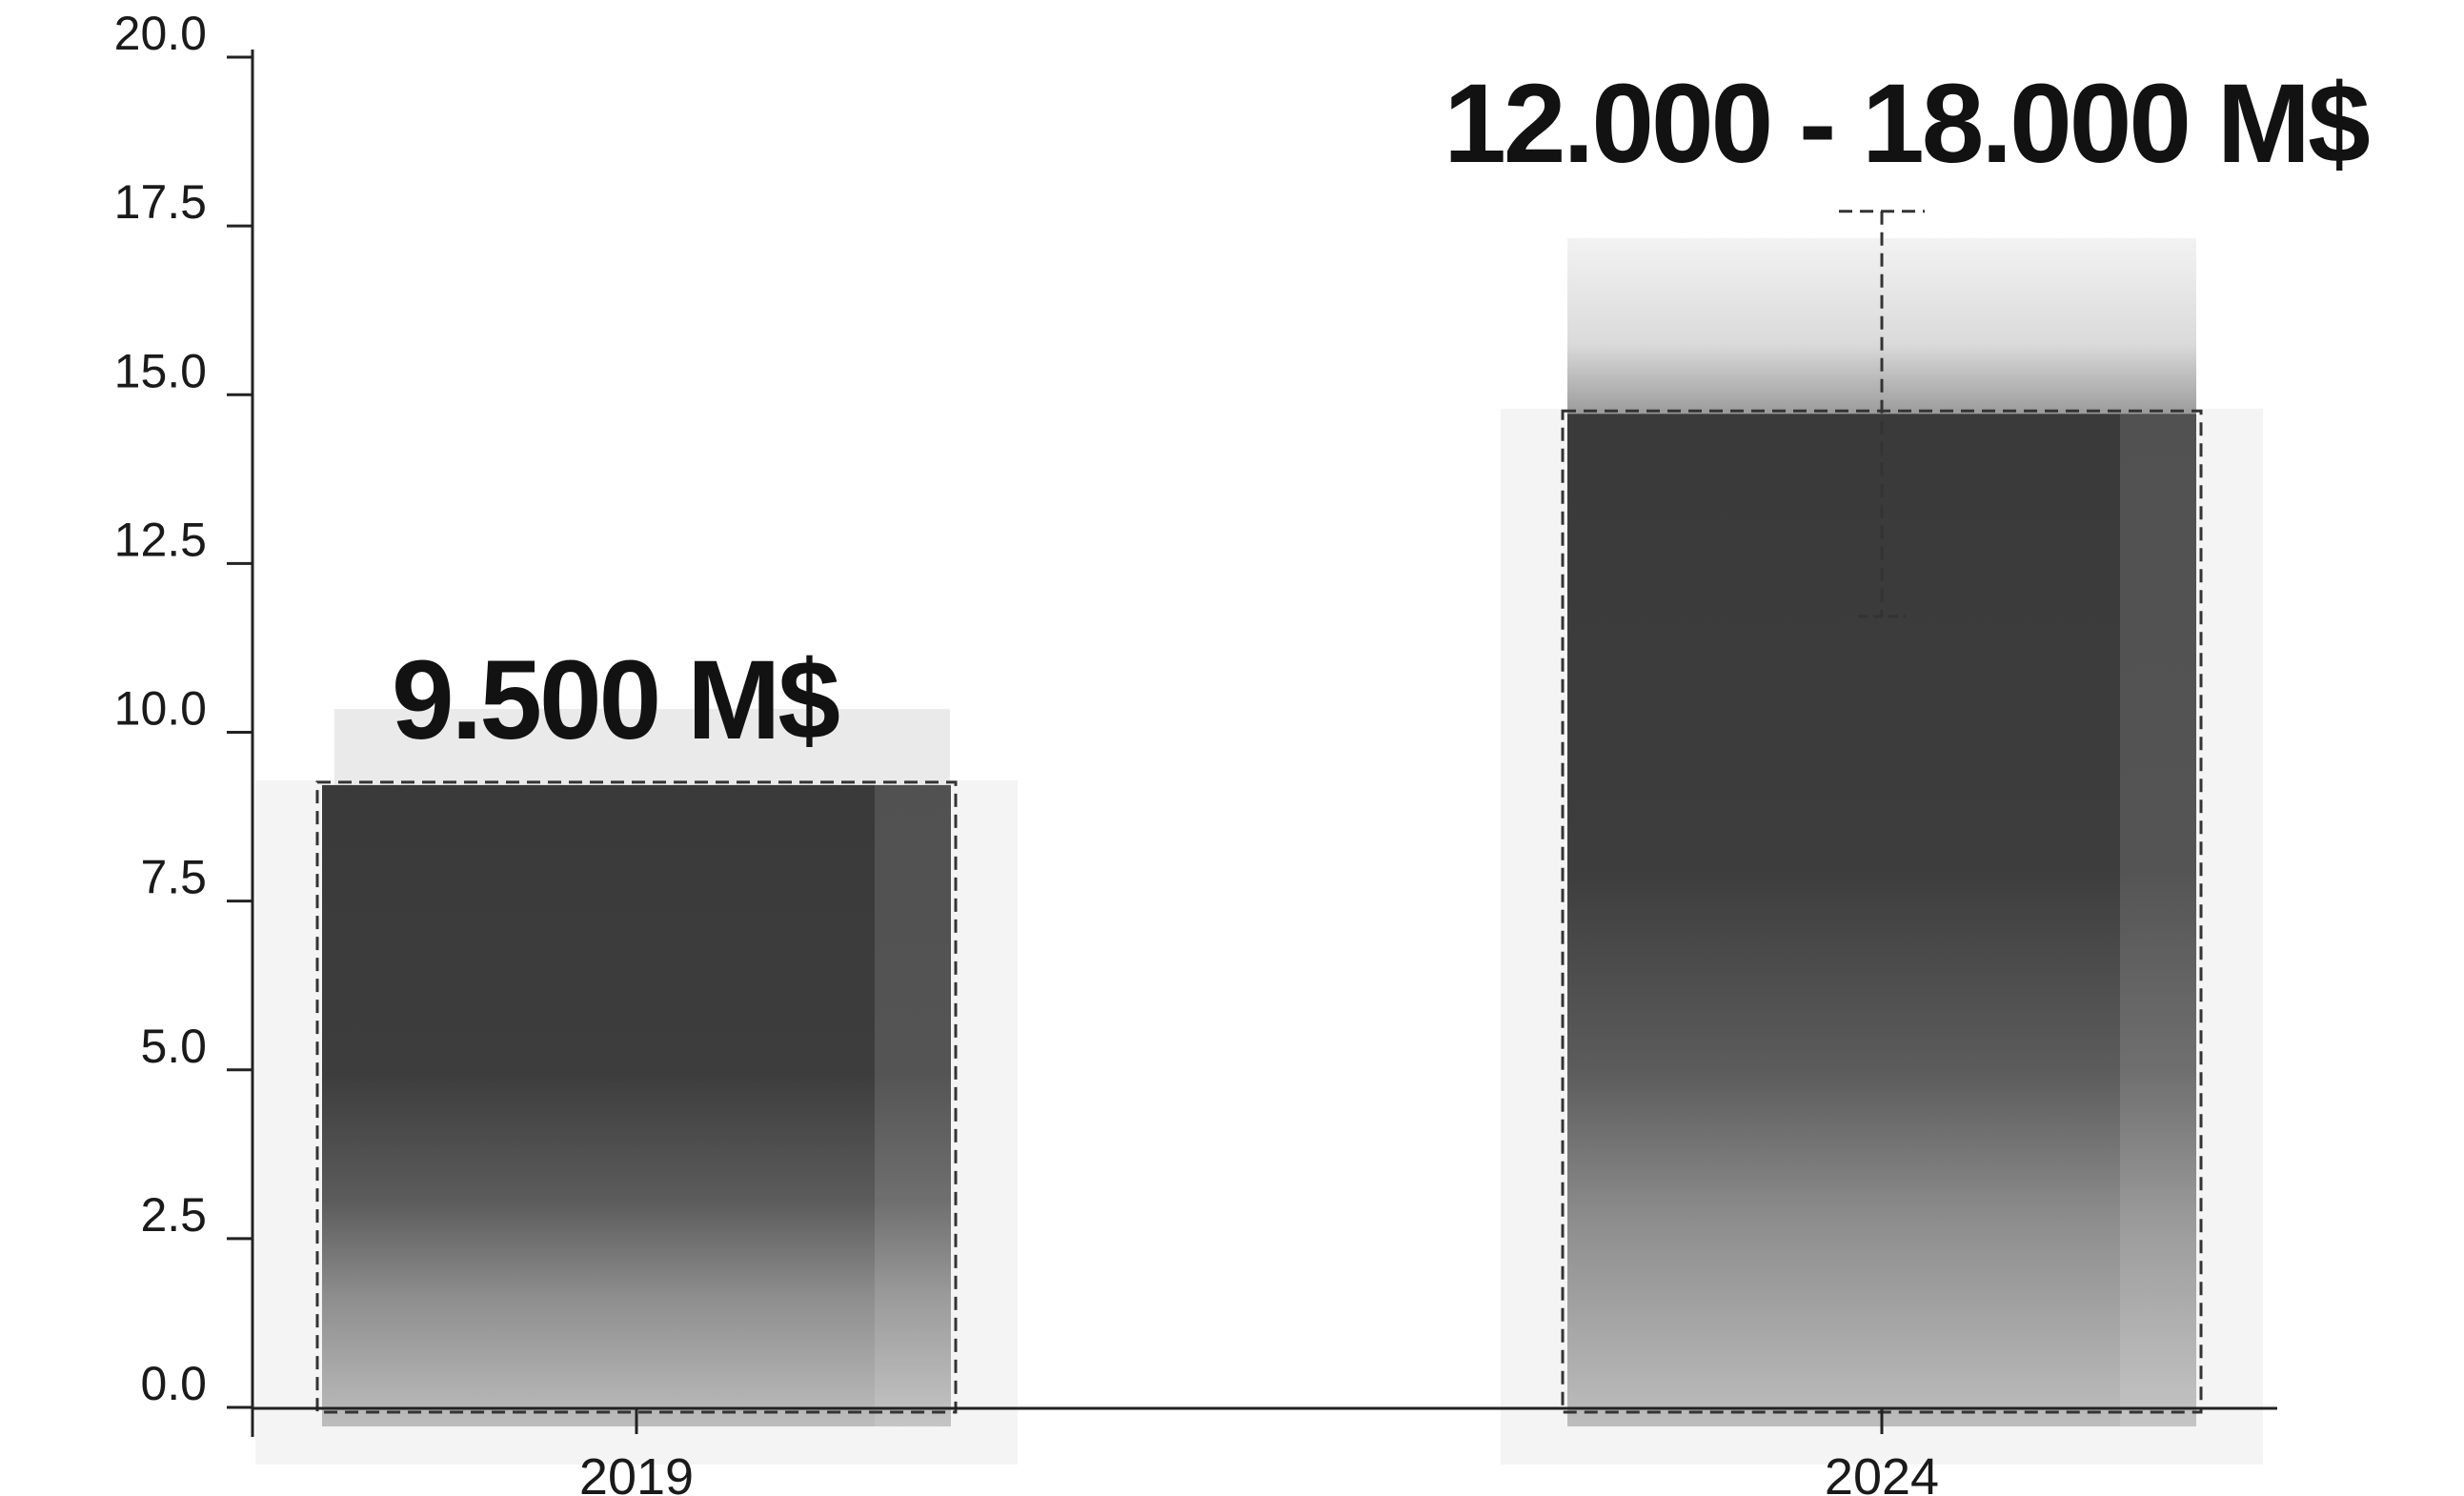 The width and height of the screenshot is (2464, 1496). What do you see at coordinates (642, 747) in the screenshot?
I see `bar-cap-2019` at bounding box center [642, 747].